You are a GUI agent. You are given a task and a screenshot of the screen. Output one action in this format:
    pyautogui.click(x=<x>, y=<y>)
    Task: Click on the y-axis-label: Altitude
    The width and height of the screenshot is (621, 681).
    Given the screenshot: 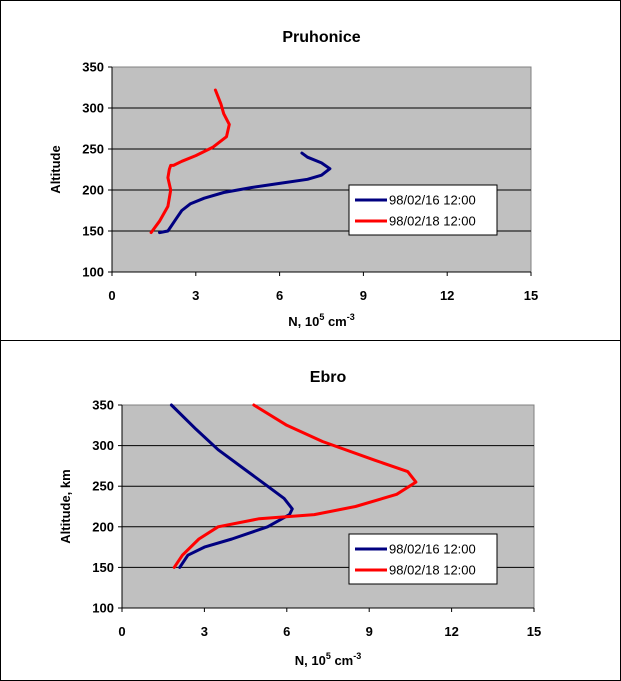 What is the action you would take?
    pyautogui.click(x=55, y=169)
    